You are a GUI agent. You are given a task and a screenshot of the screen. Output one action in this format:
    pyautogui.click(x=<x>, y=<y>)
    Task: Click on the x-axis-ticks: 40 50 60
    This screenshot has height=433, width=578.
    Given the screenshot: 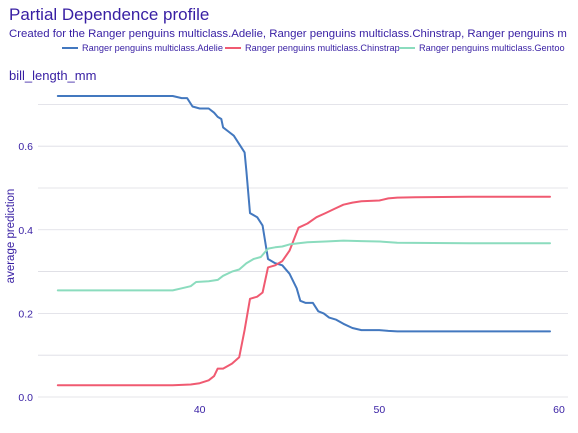 What is the action you would take?
    pyautogui.click(x=379, y=410)
    